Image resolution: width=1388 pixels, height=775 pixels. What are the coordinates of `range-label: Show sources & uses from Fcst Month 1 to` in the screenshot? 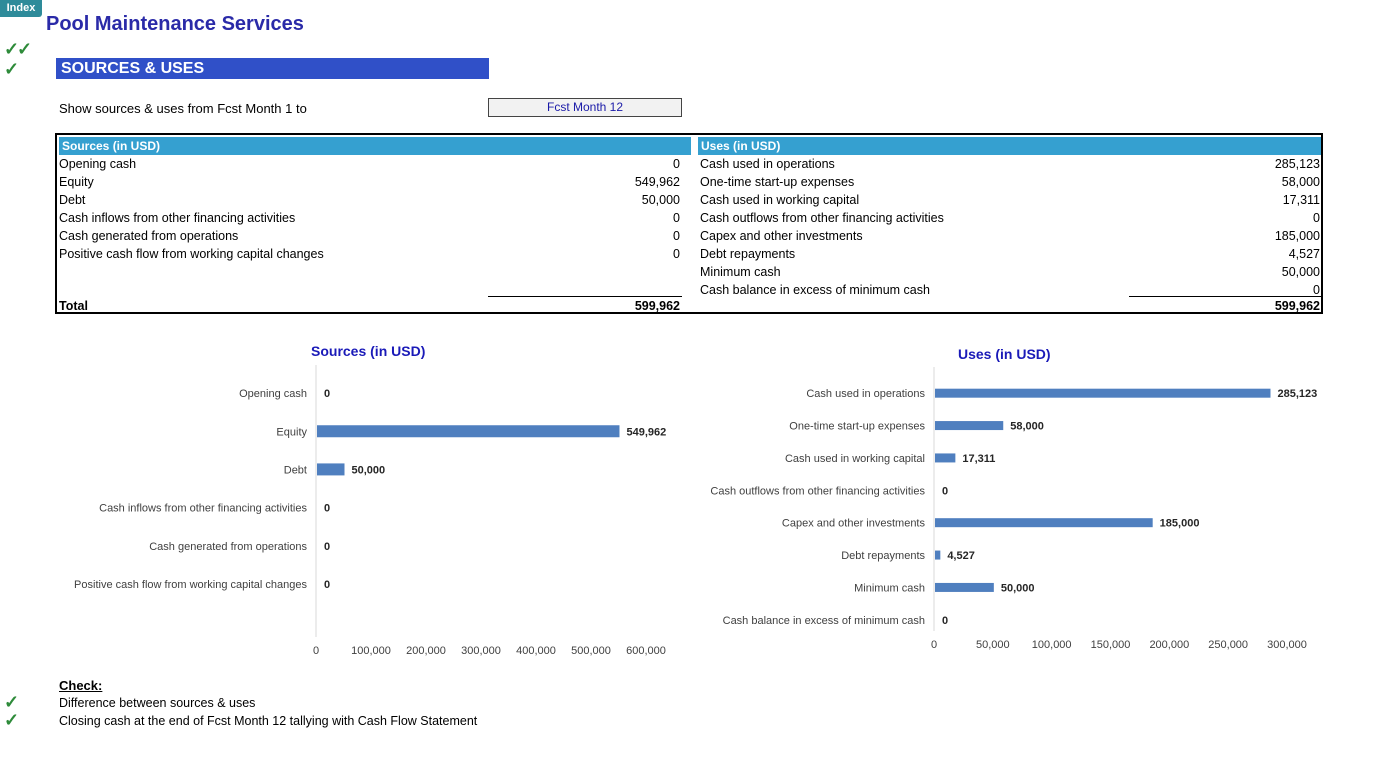 It's located at (183, 108).